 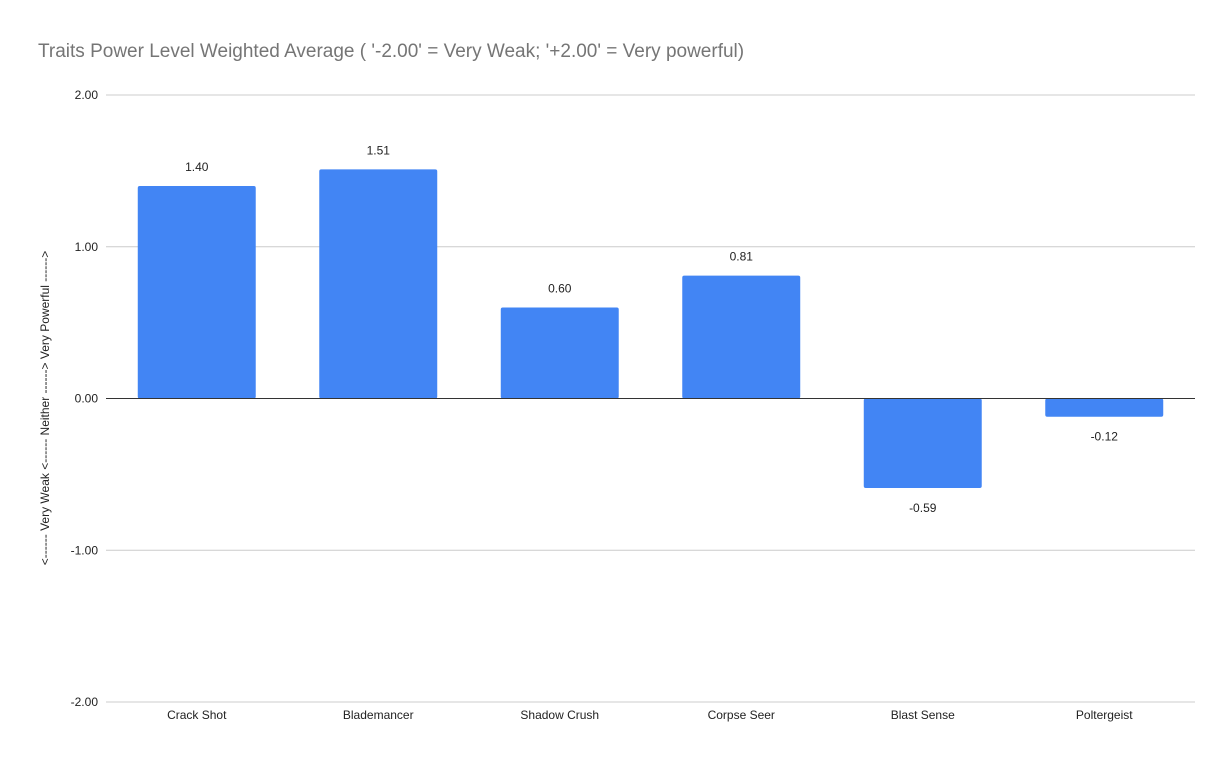 I want to click on data-label: -0.12, so click(x=1105, y=437).